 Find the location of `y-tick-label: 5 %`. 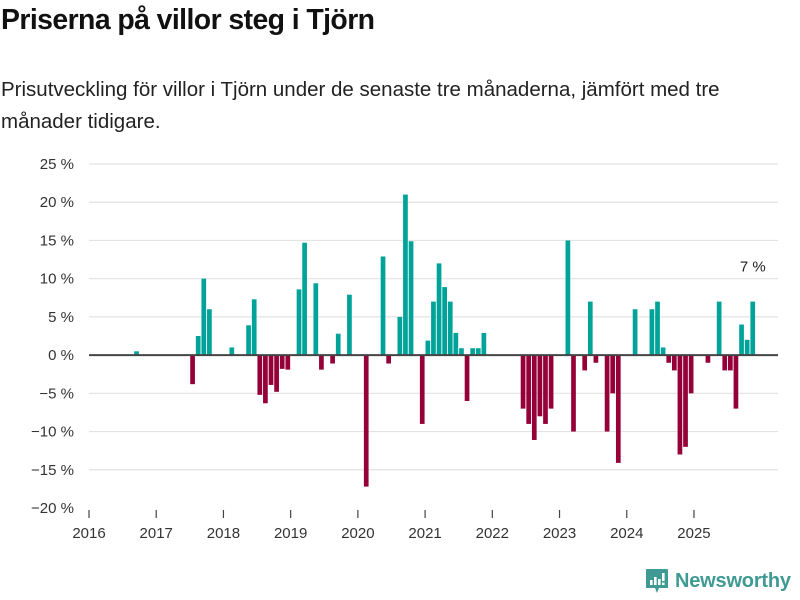

y-tick-label: 5 % is located at coordinates (61, 317).